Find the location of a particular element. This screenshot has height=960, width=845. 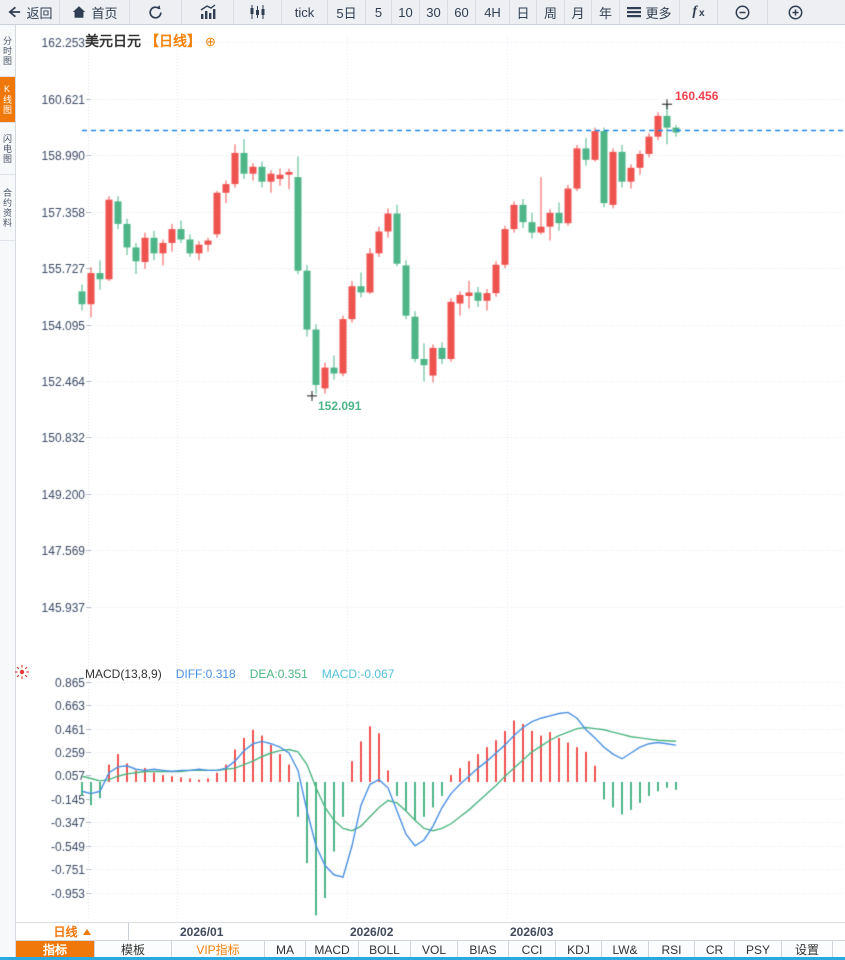

zoom-out-button is located at coordinates (743, 12).